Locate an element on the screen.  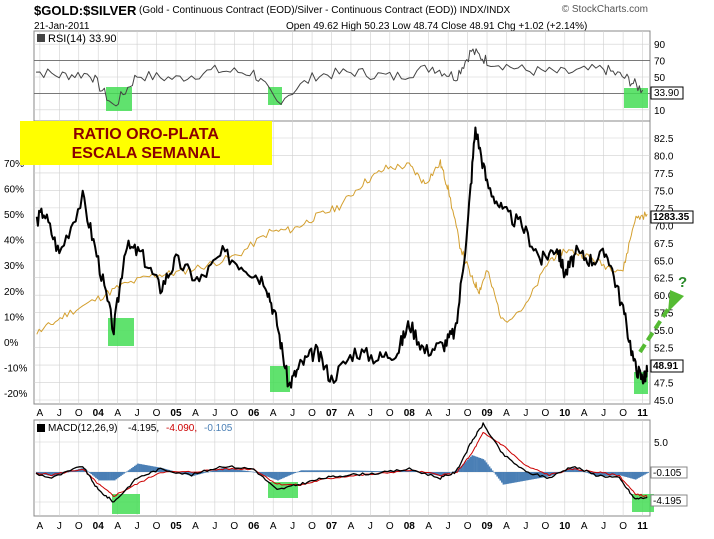
price-left-tick-label: -10% is located at coordinates (15, 368).